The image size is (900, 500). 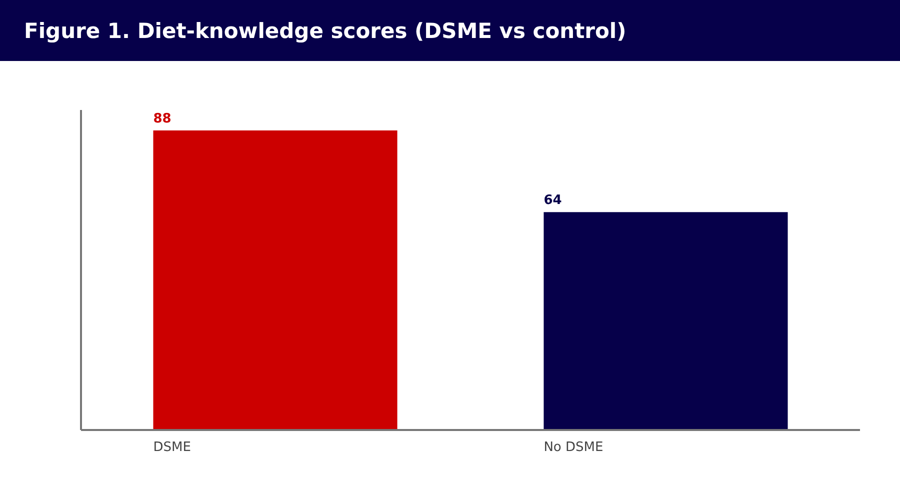 I want to click on chart-title: Figure 1. Diet-knowledge scores (DSME vs control), so click(x=325, y=31).